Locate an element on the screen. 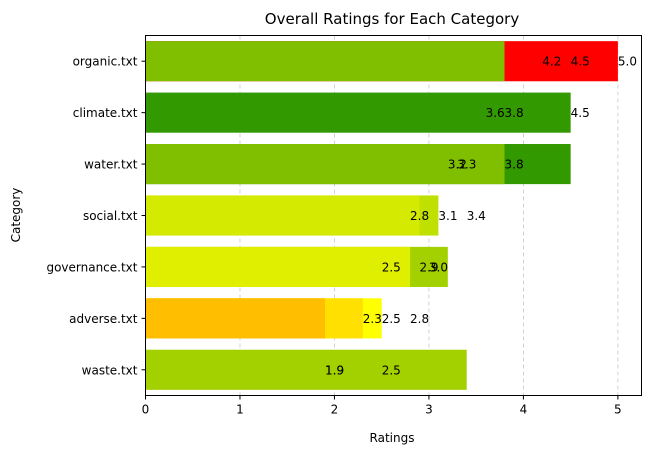 Image resolution: width=650 pixels, height=455 pixels. data-label: 3.1 is located at coordinates (447, 216).